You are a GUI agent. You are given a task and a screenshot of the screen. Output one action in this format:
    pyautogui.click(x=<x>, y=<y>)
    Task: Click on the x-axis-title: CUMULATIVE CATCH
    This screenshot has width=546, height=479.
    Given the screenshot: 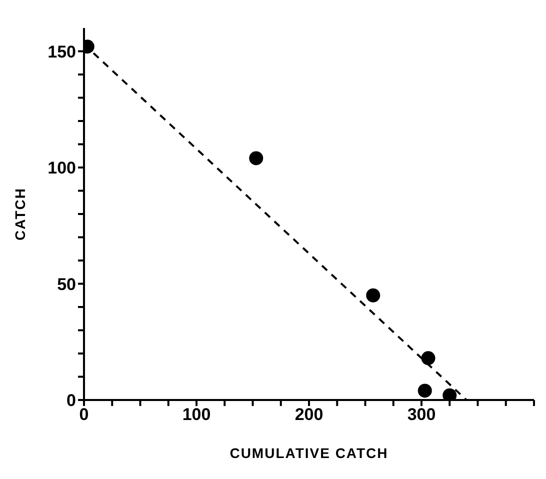 What is the action you would take?
    pyautogui.click(x=309, y=453)
    